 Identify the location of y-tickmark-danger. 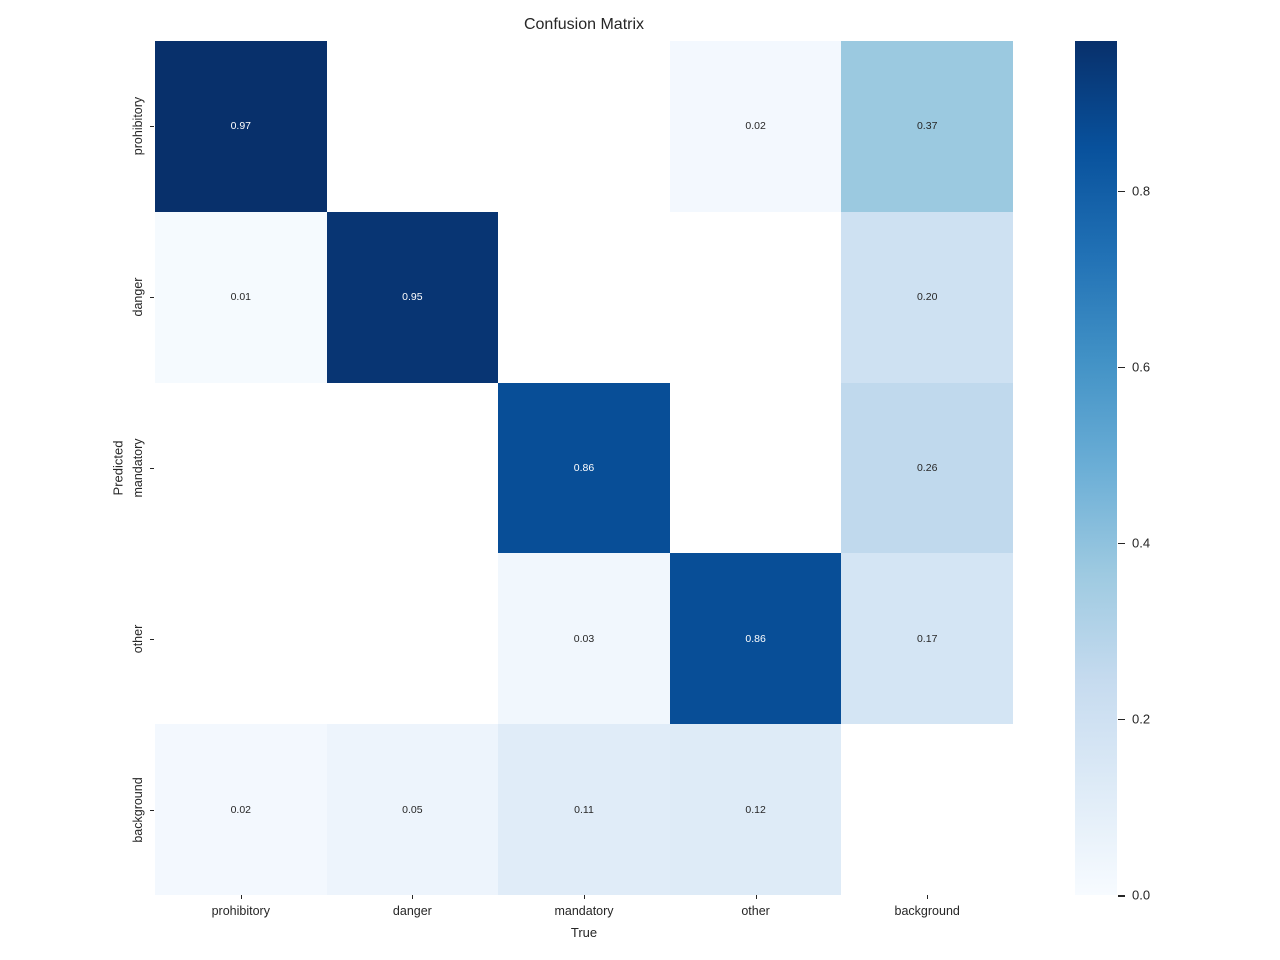
(152, 298).